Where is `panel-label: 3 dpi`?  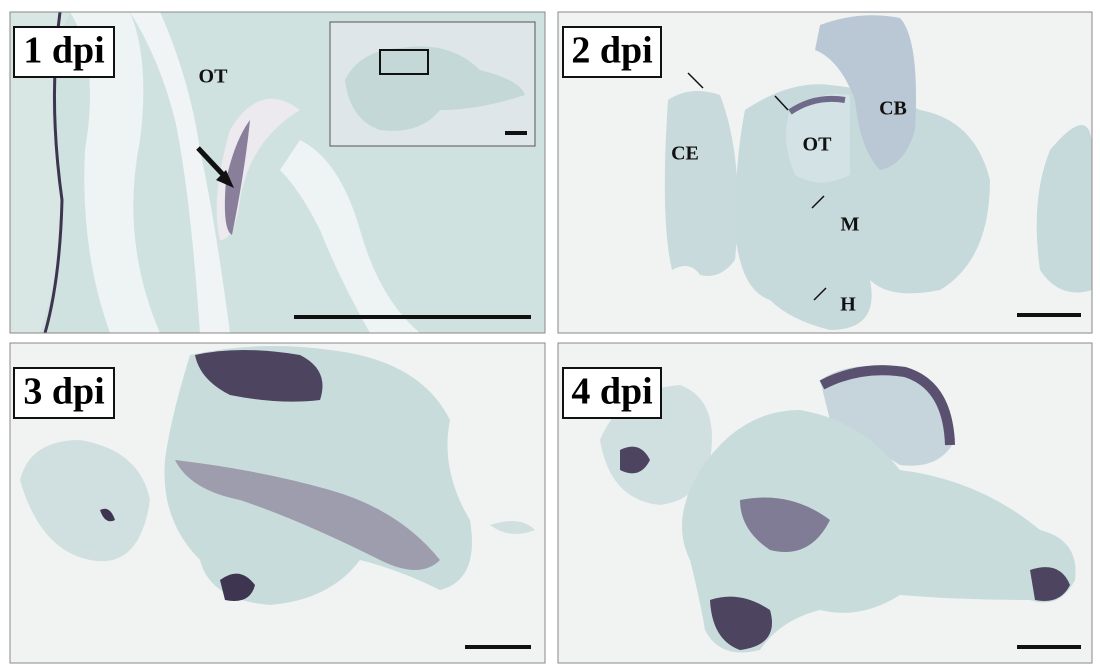
panel-label: 3 dpi is located at coordinates (63, 392).